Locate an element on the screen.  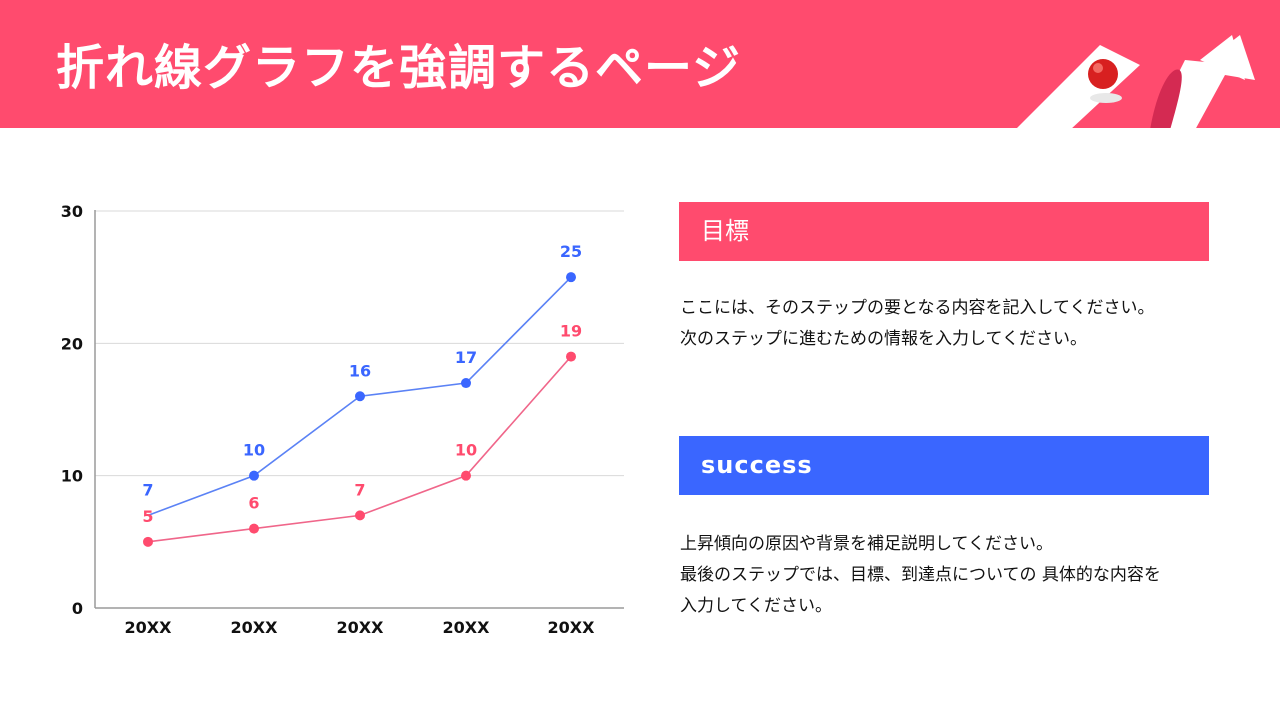
y-tick-label: 10 is located at coordinates (72, 476).